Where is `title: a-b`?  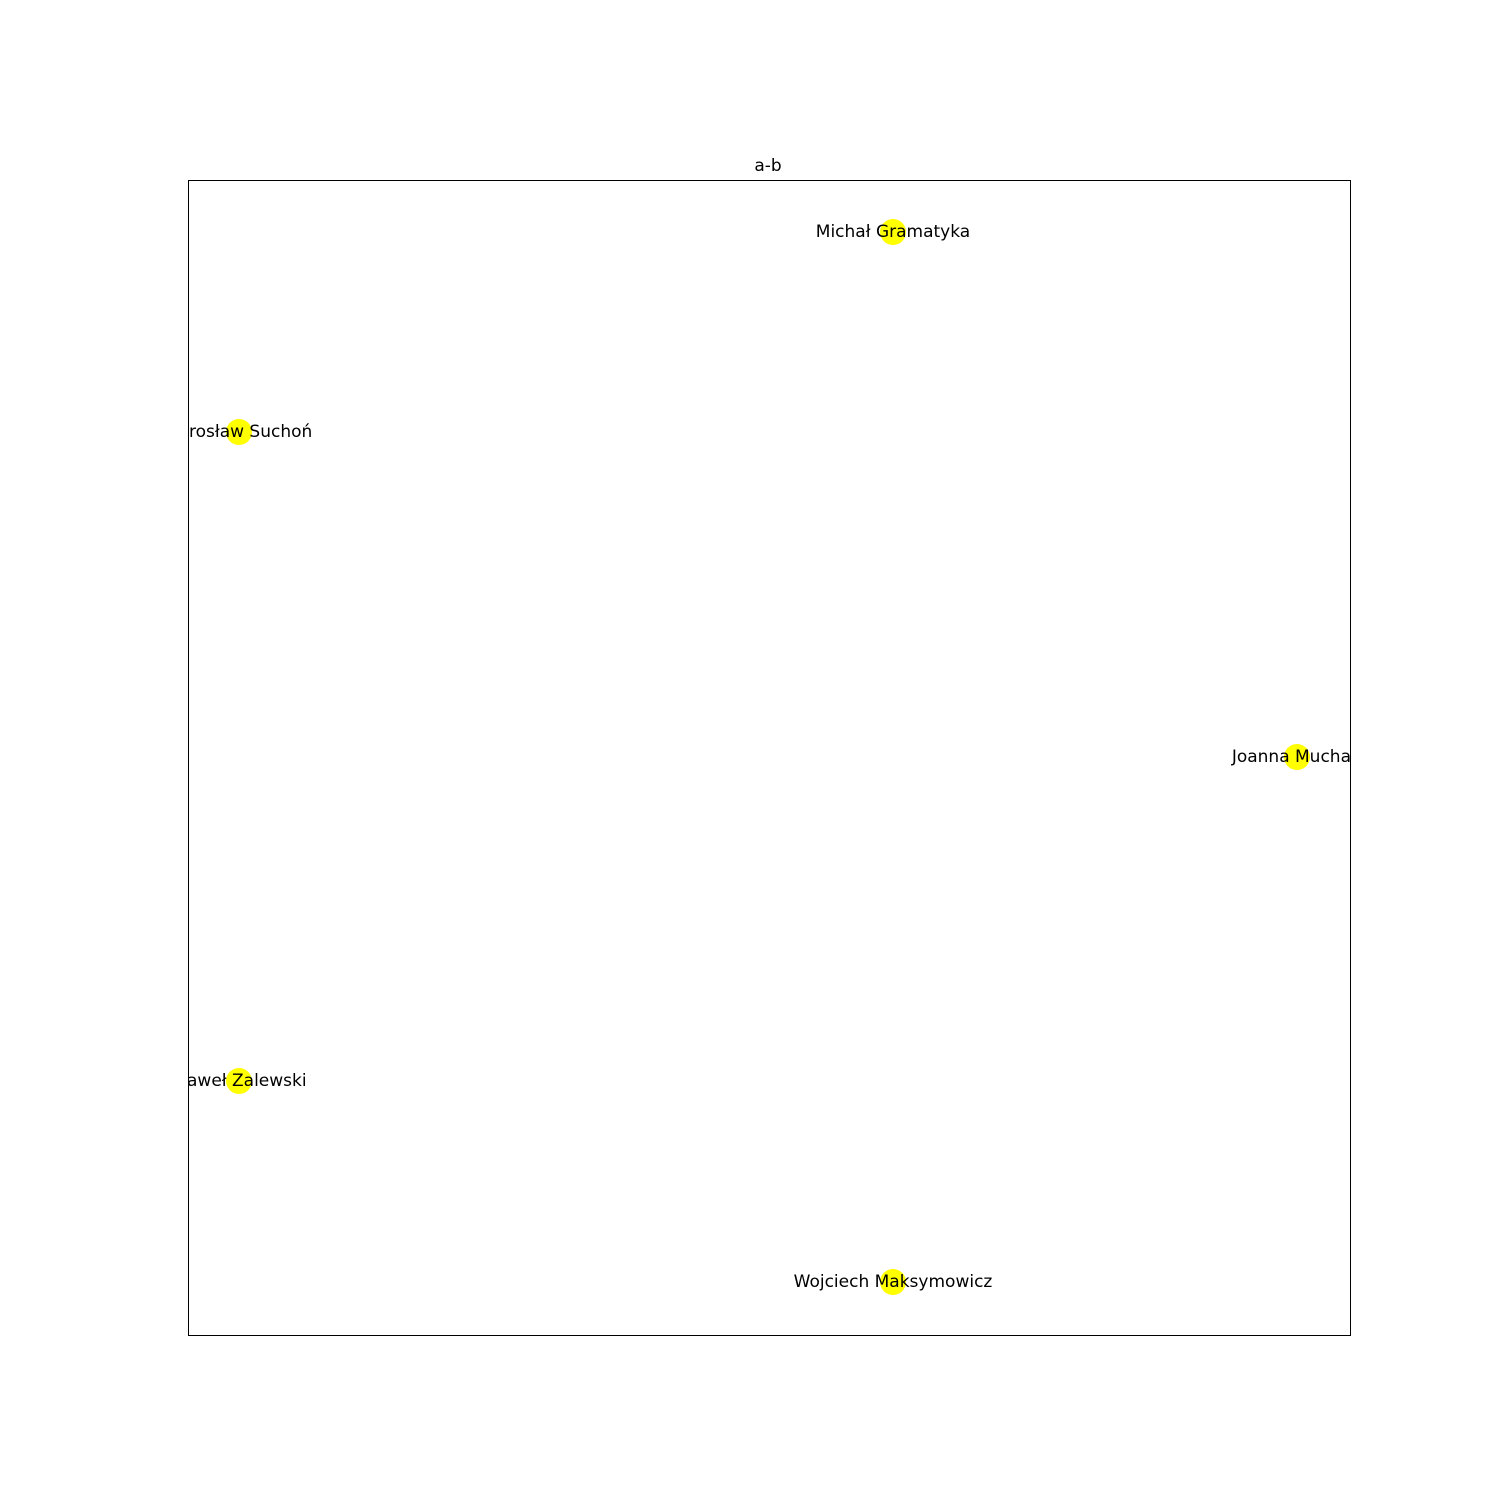 title: a-b is located at coordinates (767, 166).